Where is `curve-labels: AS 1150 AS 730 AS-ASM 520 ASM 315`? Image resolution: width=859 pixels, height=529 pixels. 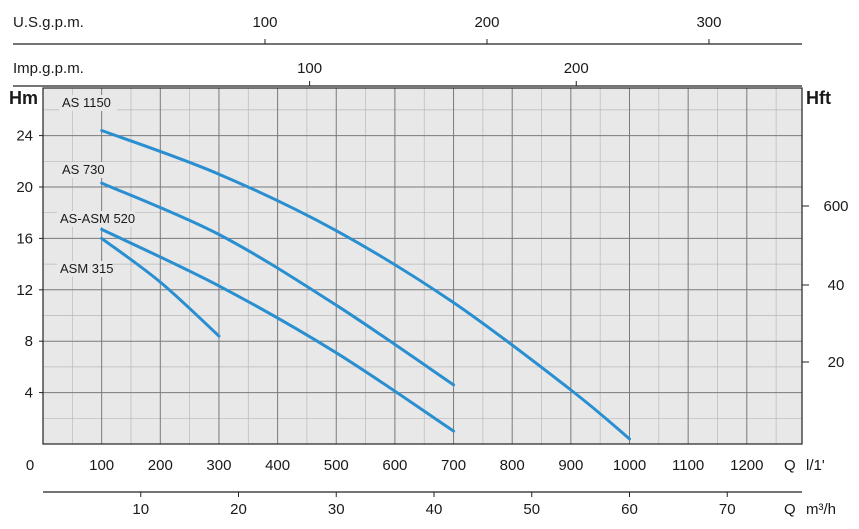 curve-labels: AS 1150 AS 730 AS-ASM 520 ASM 315 is located at coordinates (96, 186).